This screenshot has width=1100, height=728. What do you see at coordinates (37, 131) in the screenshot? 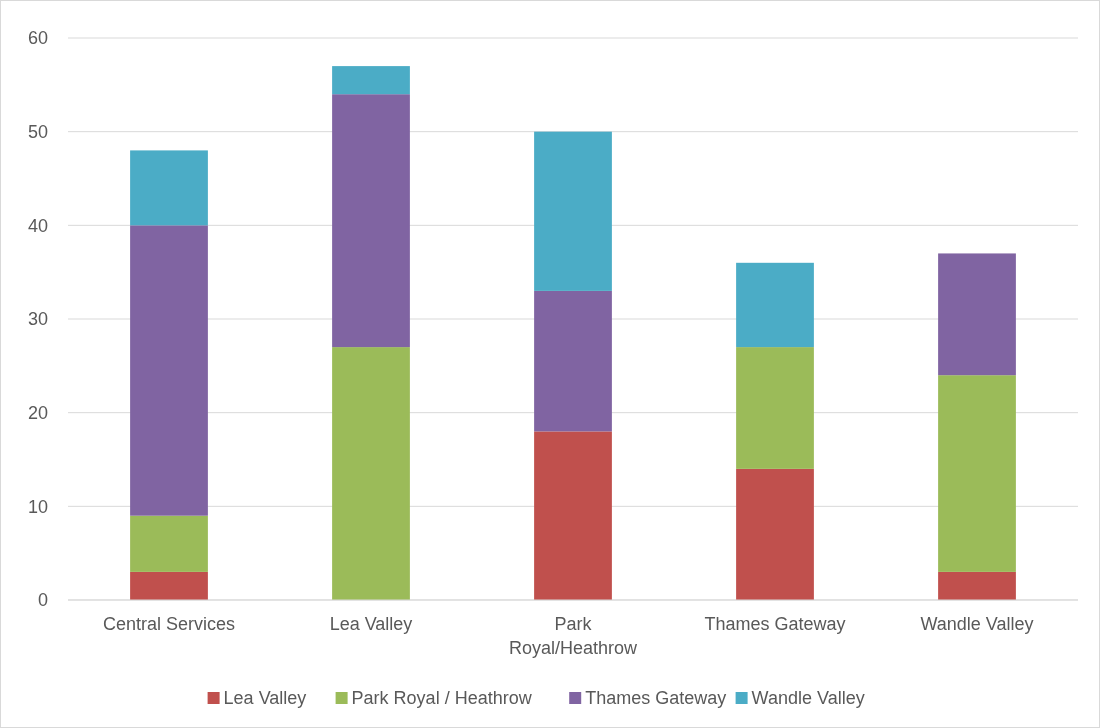
I see `y-tick-label: 50` at bounding box center [37, 131].